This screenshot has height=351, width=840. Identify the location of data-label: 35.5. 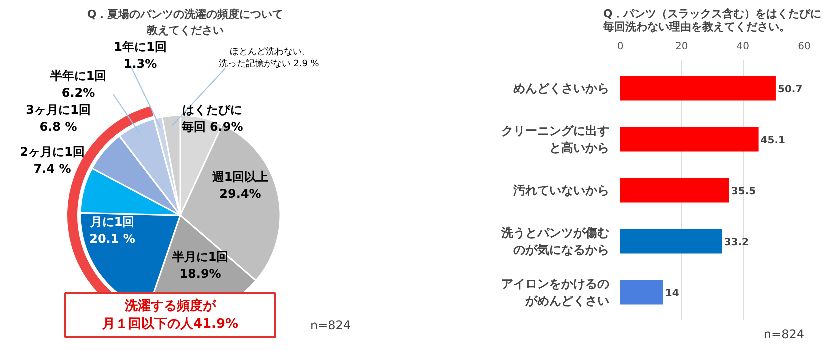
(743, 192).